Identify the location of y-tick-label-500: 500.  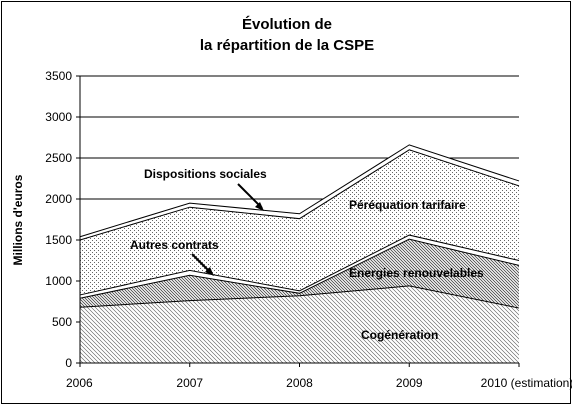
(62, 322).